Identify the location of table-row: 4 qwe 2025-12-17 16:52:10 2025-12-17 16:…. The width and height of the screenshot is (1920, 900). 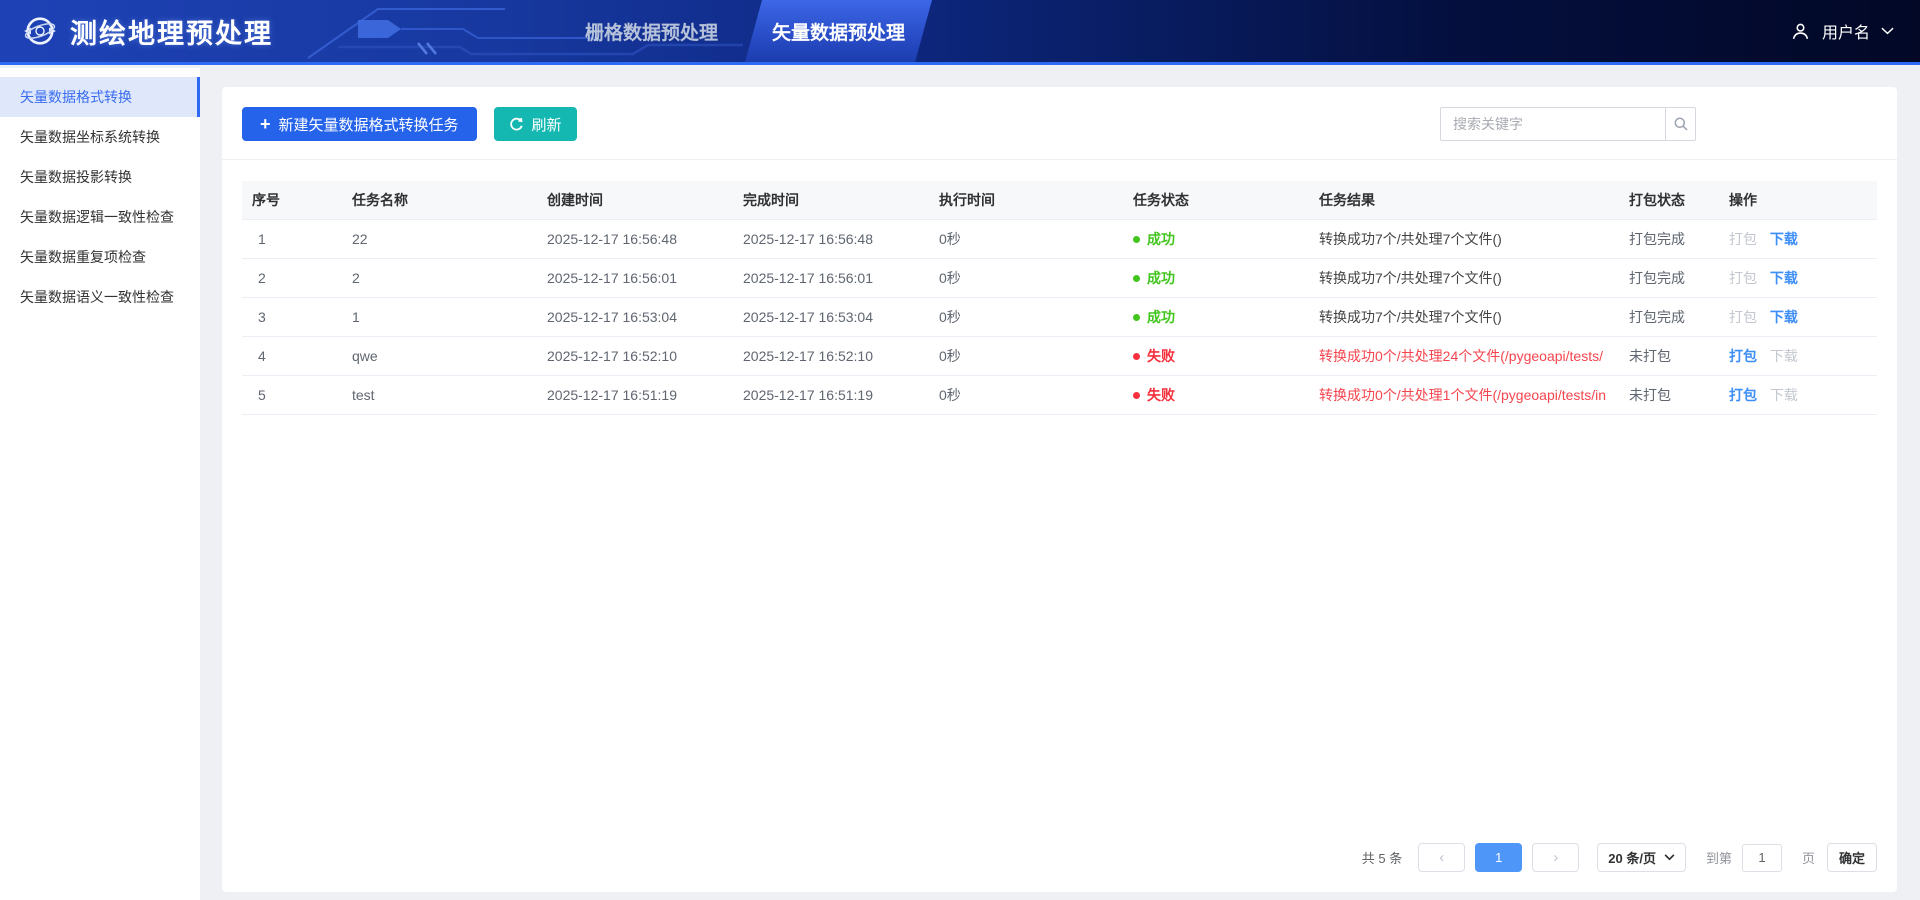
(1059, 356).